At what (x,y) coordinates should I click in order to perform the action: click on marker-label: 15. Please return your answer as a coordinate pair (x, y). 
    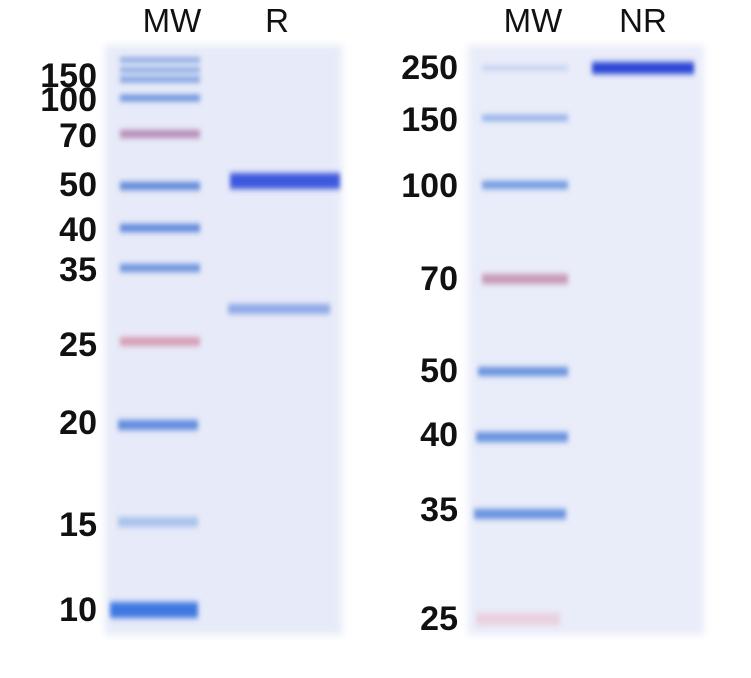
    Looking at the image, I should click on (78, 525).